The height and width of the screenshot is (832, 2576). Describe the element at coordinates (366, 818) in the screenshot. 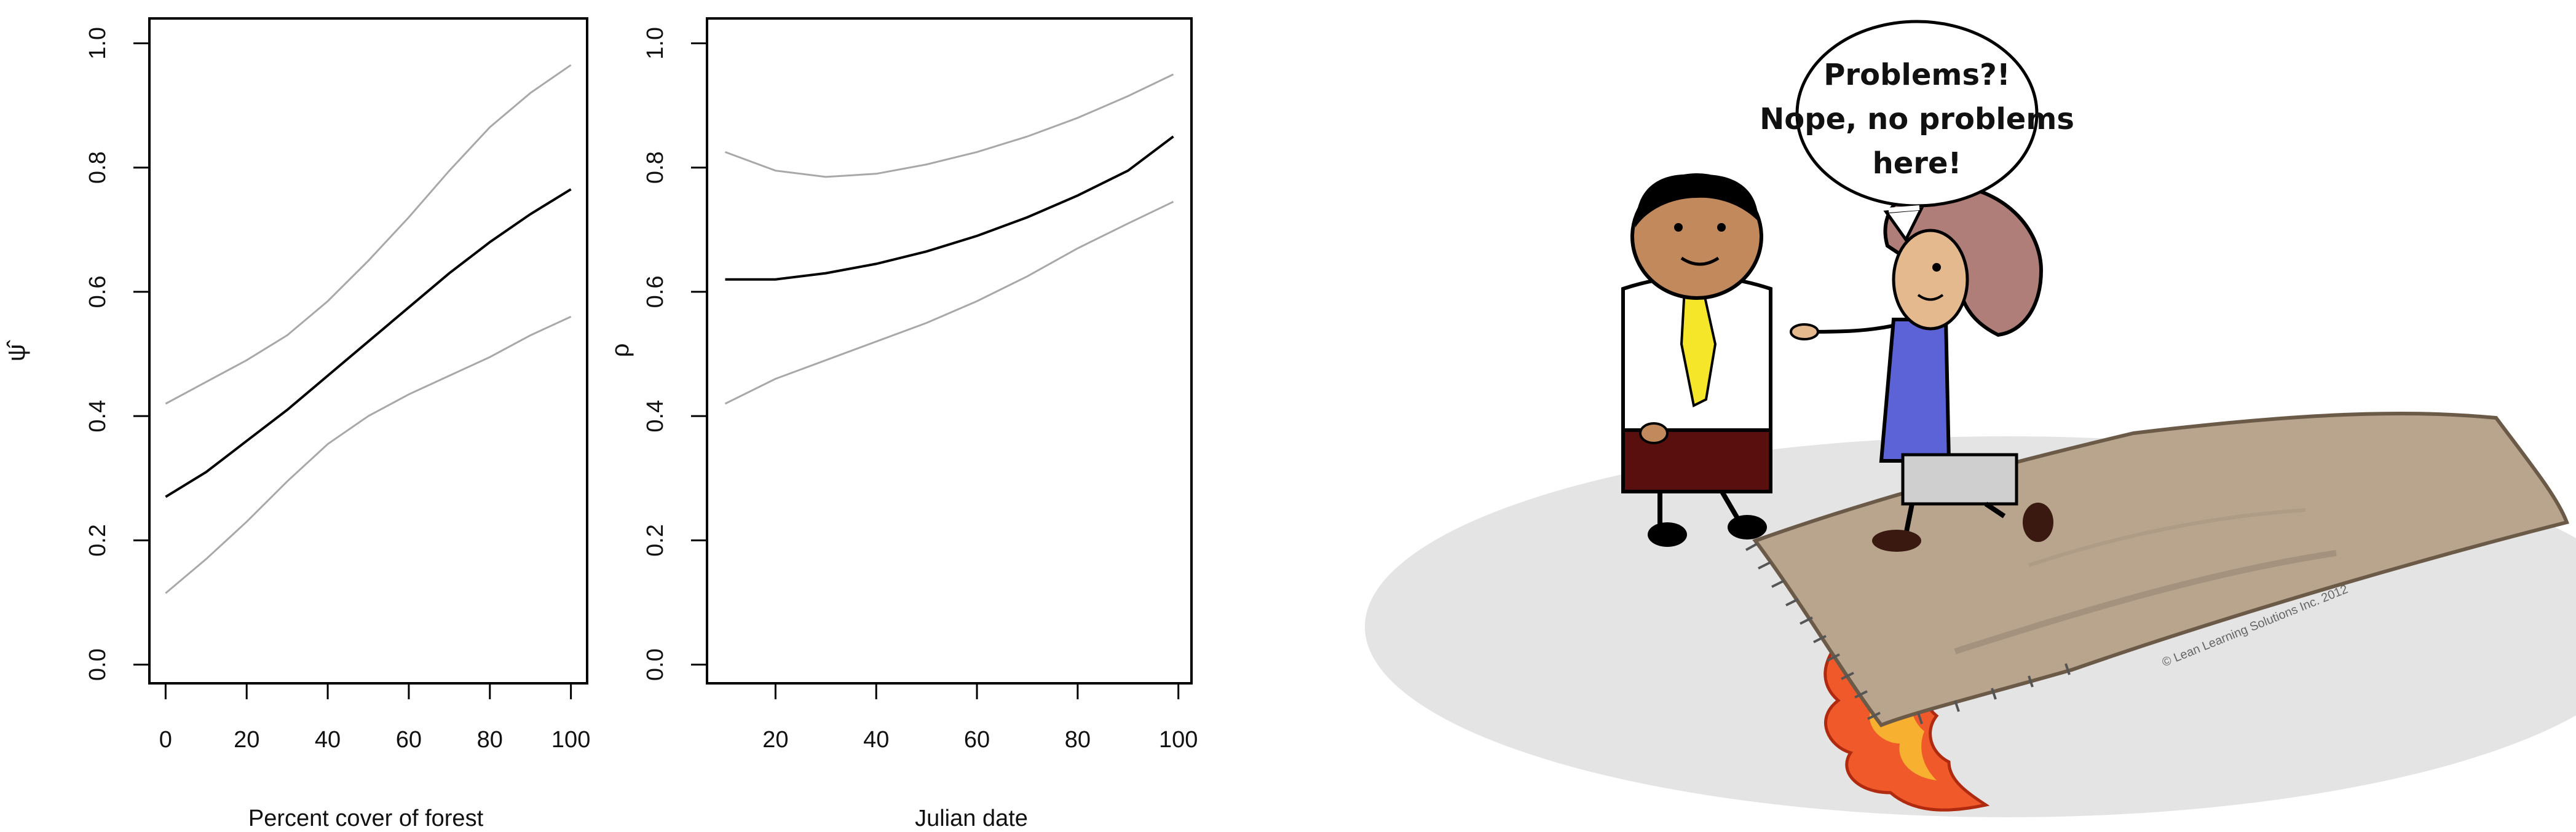

I see `x-axis-label: Percent cover of forest` at that location.